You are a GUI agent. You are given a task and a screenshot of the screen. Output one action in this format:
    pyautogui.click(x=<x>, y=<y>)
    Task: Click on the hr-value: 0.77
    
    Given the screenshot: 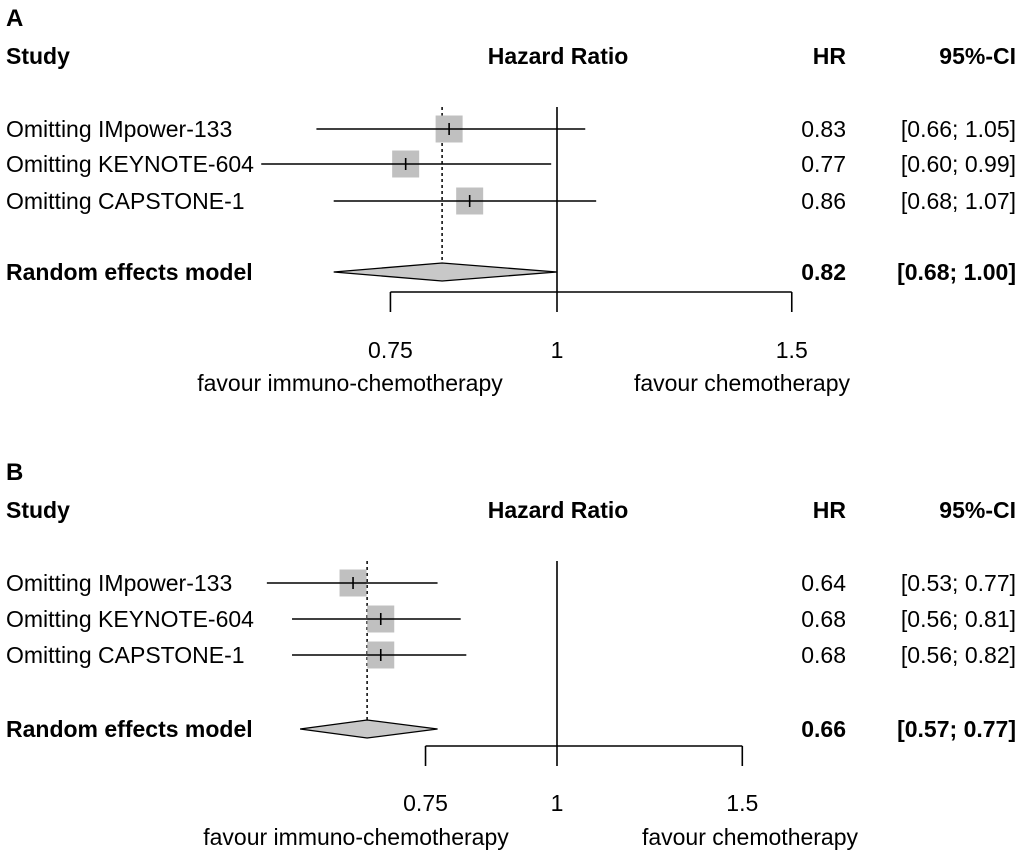 What is the action you would take?
    pyautogui.click(x=823, y=164)
    